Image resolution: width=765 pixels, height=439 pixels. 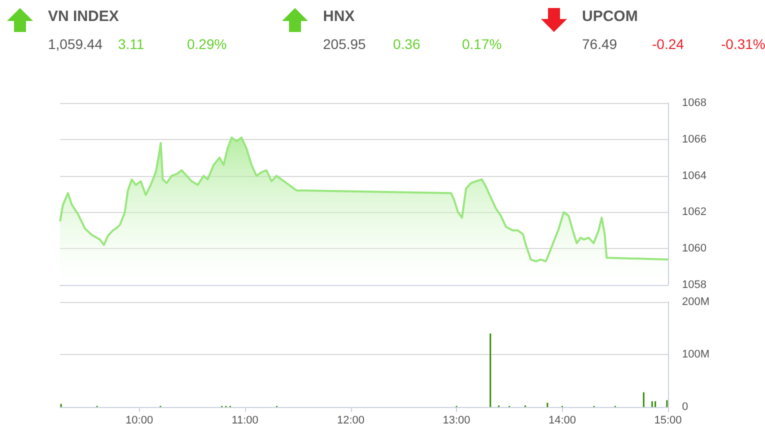 What do you see at coordinates (696, 302) in the screenshot?
I see `y-tick-label: 200M` at bounding box center [696, 302].